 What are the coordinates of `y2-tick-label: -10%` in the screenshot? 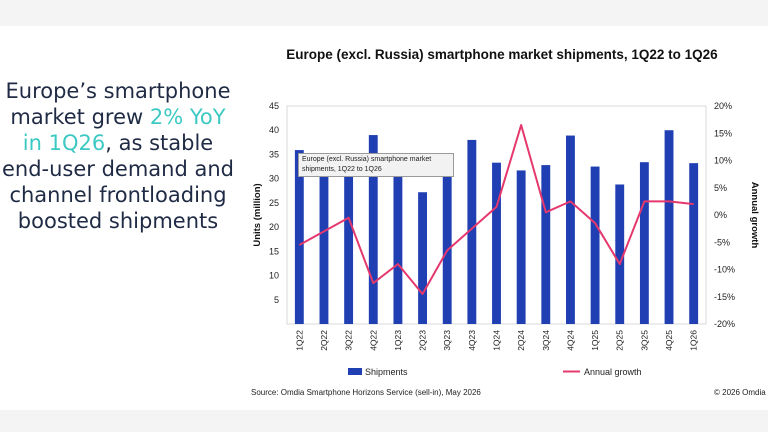 It's located at (724, 270).